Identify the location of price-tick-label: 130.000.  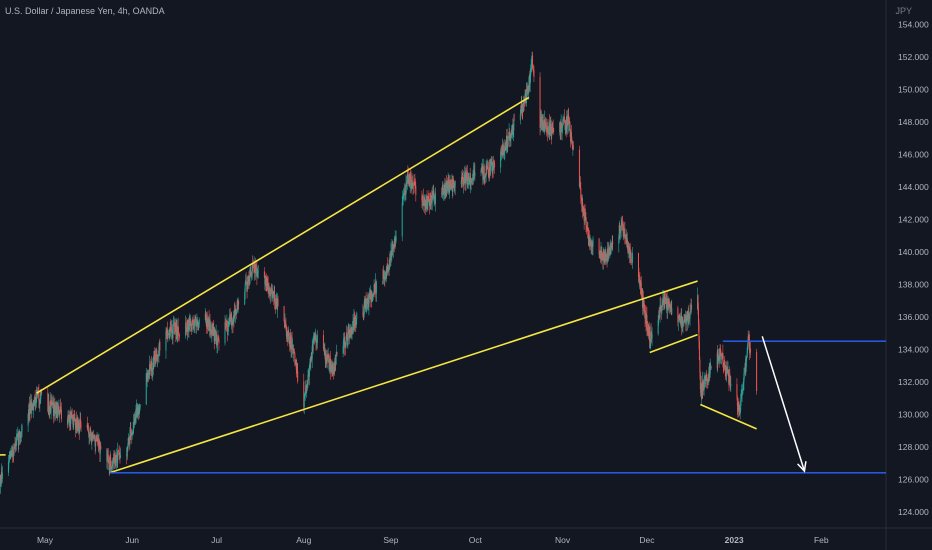
(913, 414).